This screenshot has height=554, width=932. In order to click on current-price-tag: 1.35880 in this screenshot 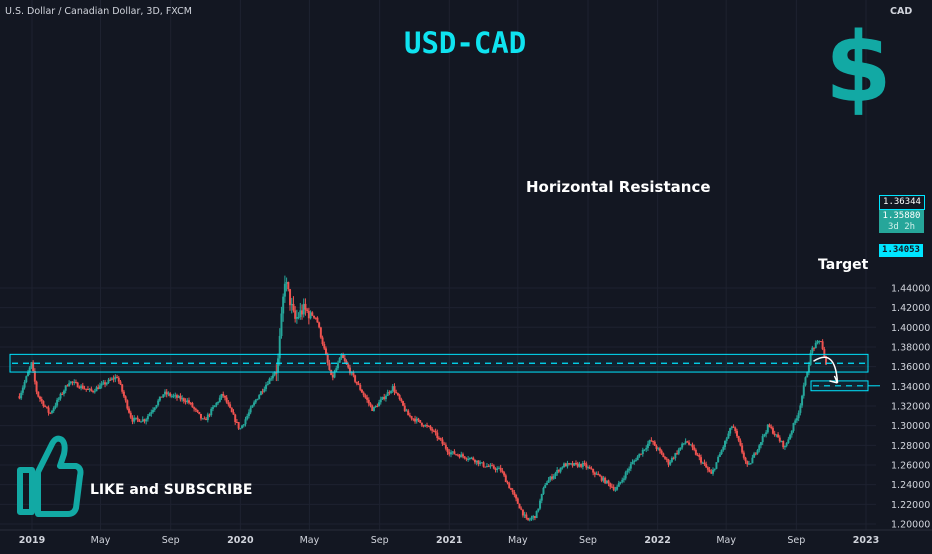, I will do `click(901, 216)`.